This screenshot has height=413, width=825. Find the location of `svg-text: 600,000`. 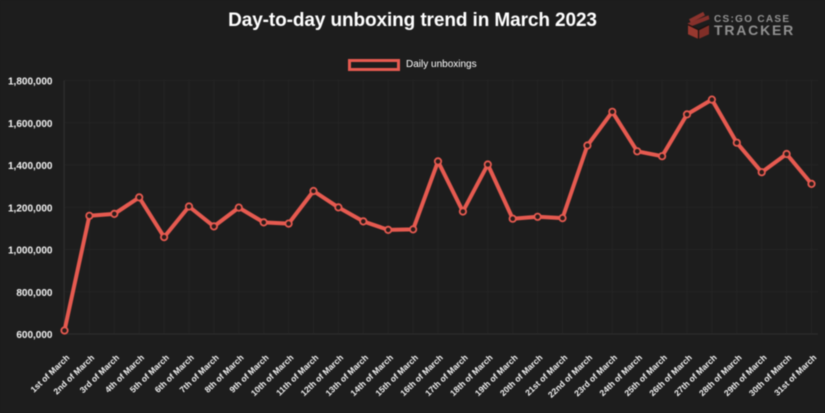

svg-text: 600,000 is located at coordinates (34, 335).